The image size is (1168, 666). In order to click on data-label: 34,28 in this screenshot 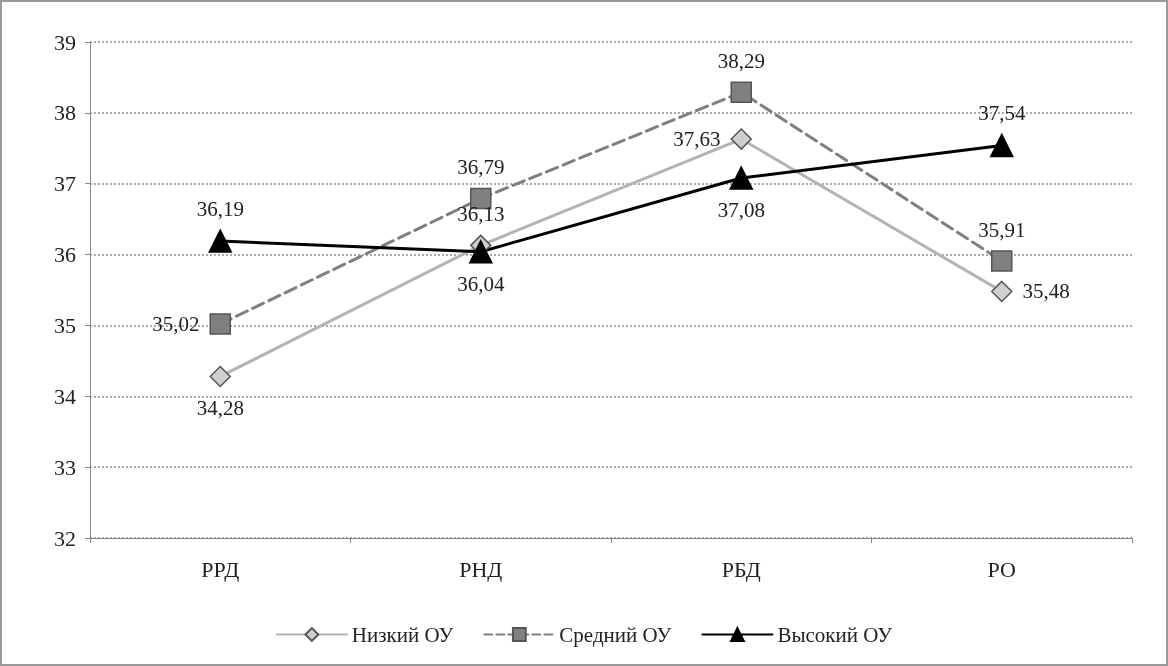, I will do `click(220, 407)`.